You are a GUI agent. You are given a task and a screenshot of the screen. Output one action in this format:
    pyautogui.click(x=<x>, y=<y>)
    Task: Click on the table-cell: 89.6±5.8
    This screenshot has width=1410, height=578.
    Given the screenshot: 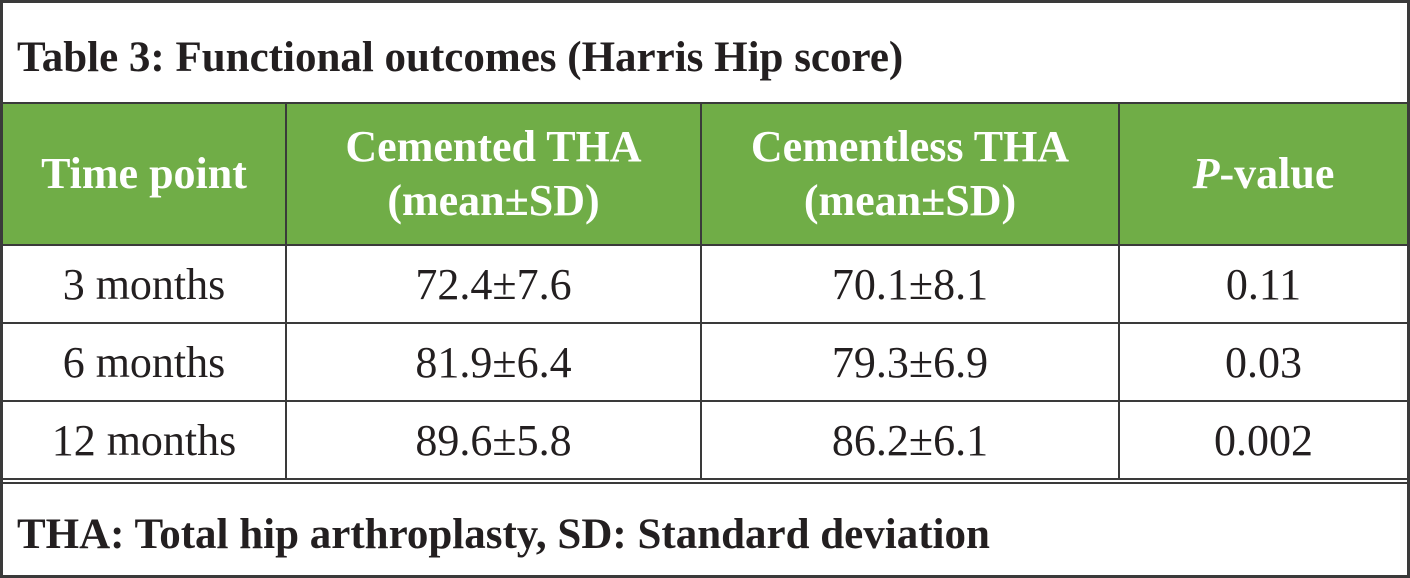 What is the action you would take?
    pyautogui.click(x=493, y=440)
    